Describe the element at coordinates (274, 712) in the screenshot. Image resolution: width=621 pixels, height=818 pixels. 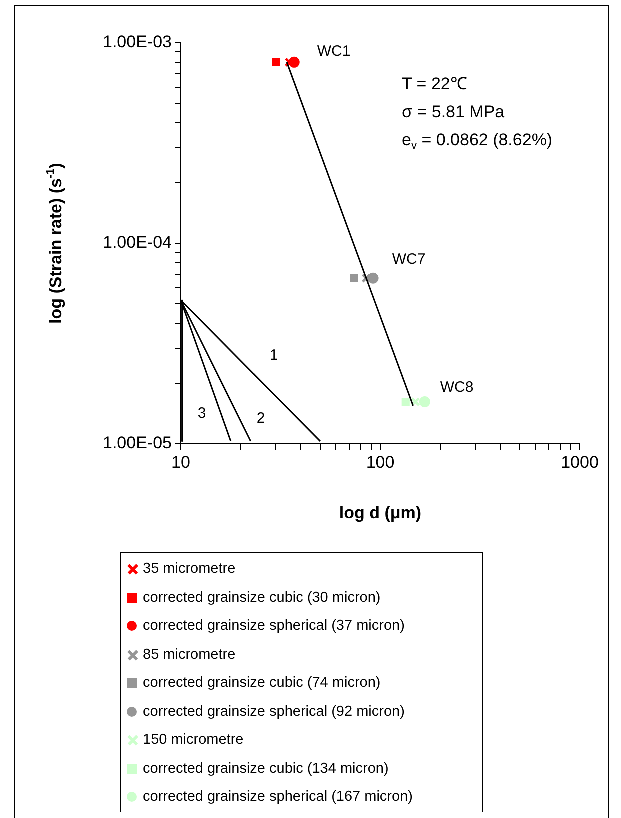
I see `legend-label: corrected grainsize spherical (92 micron)` at that location.